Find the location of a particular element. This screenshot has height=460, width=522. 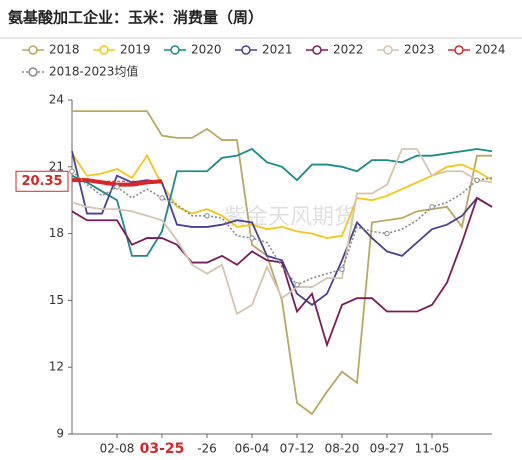

legend-label: 2019 is located at coordinates (135, 50).